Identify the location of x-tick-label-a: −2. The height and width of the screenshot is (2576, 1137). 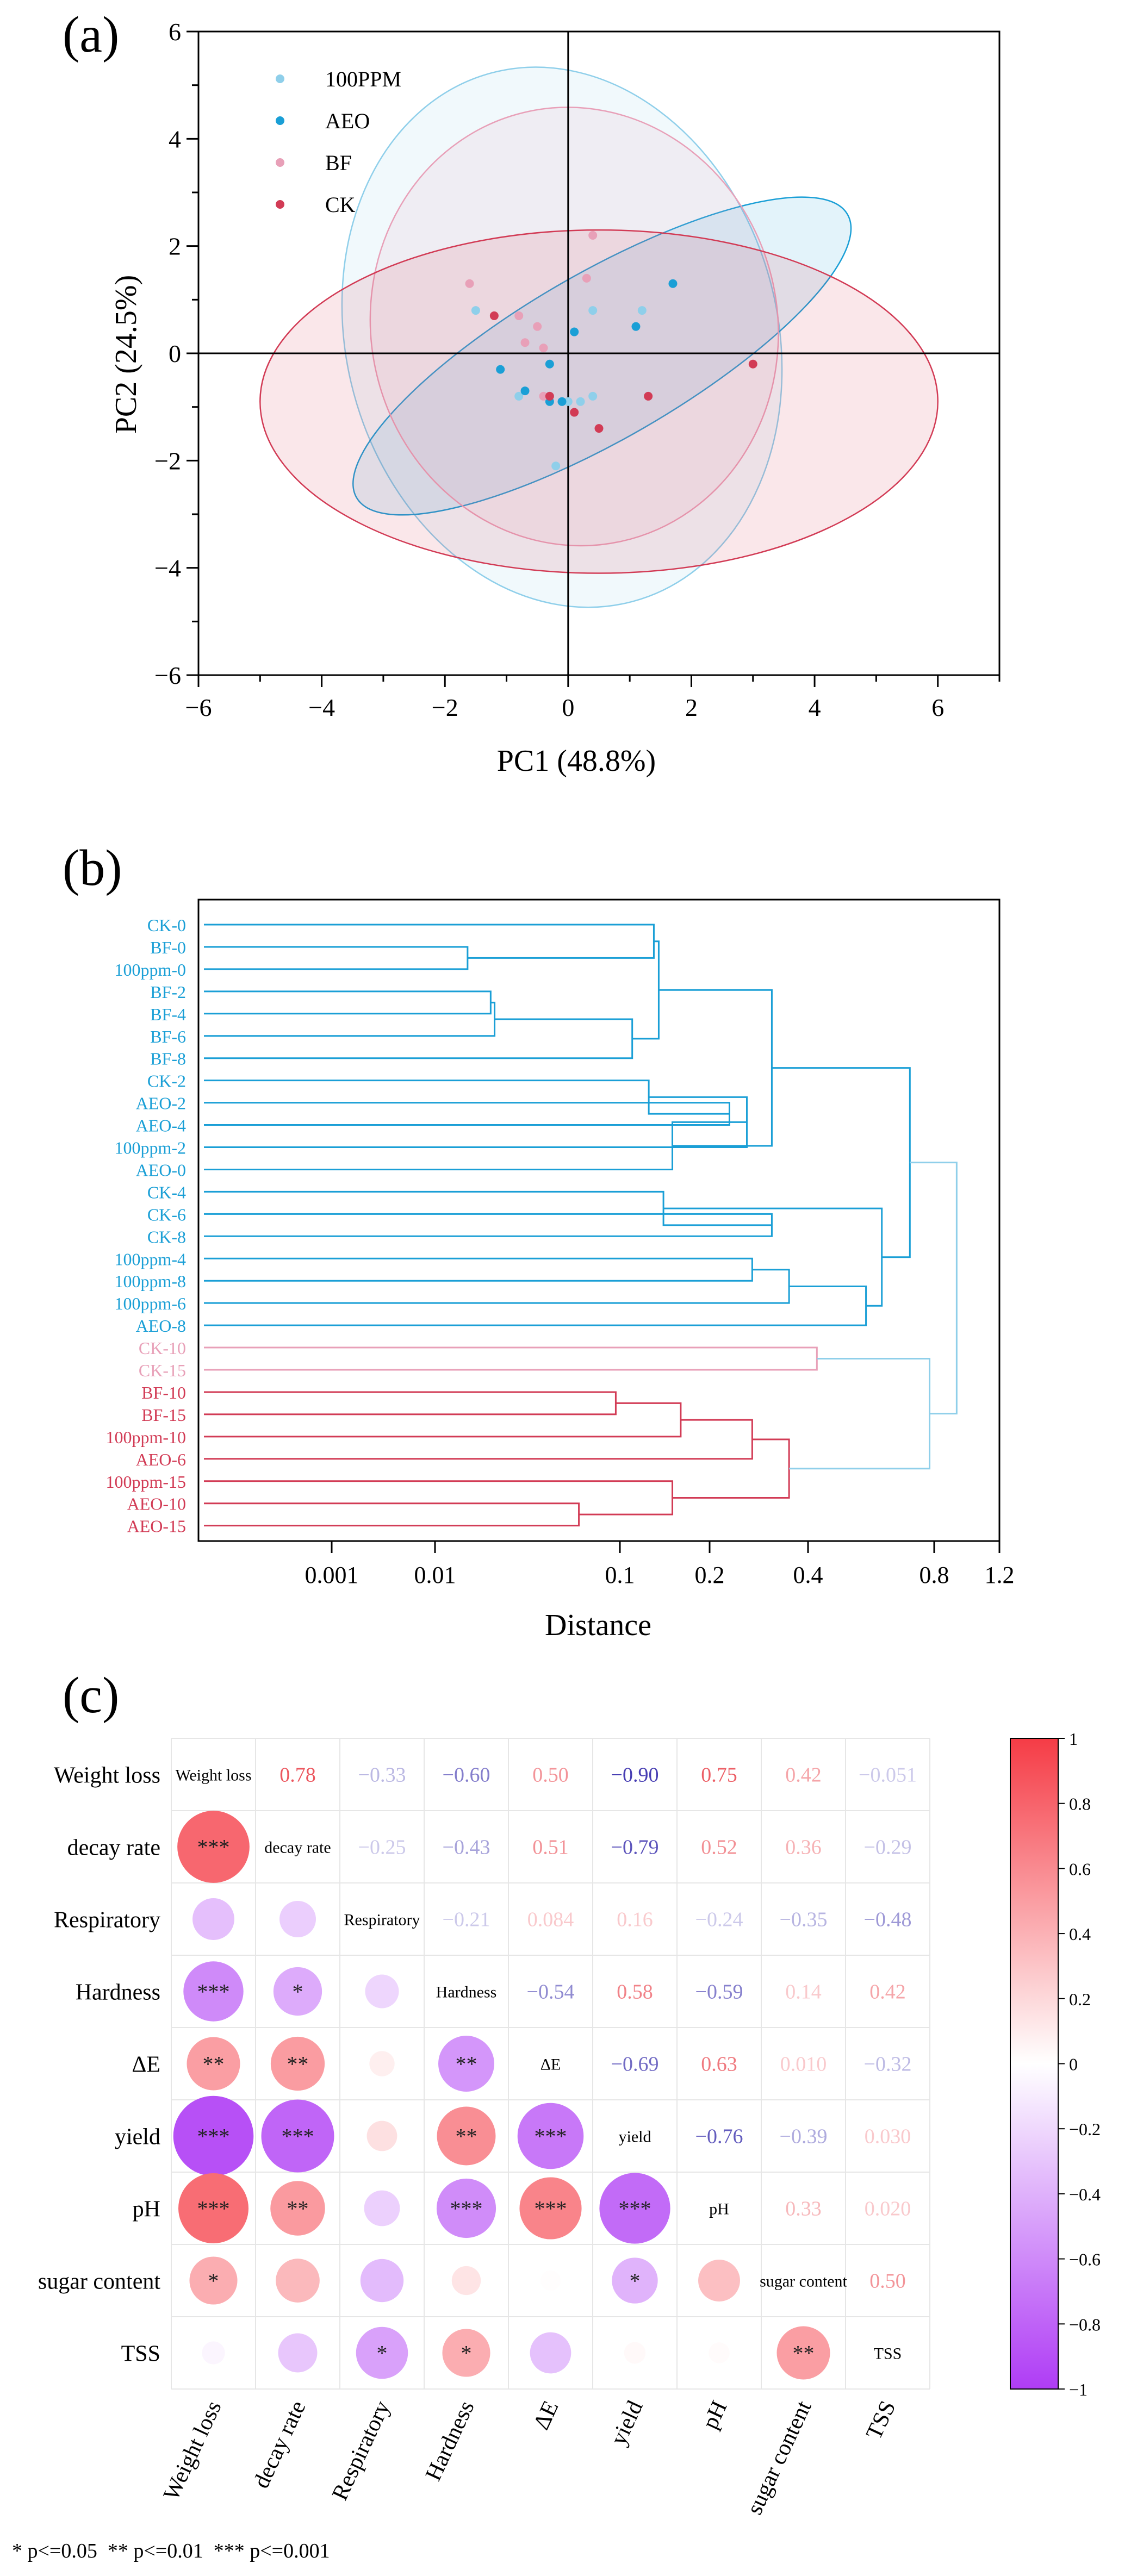
(445, 708).